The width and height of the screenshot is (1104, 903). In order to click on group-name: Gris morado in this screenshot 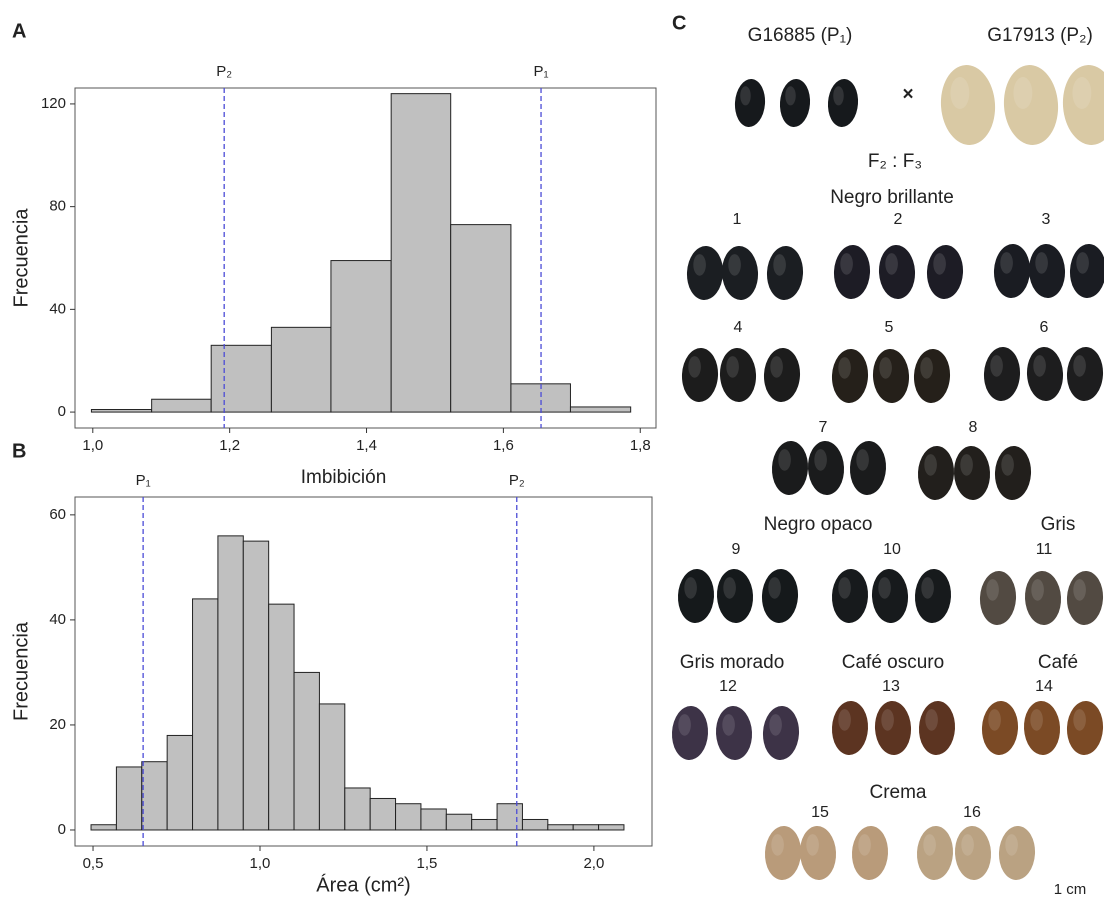, I will do `click(732, 662)`.